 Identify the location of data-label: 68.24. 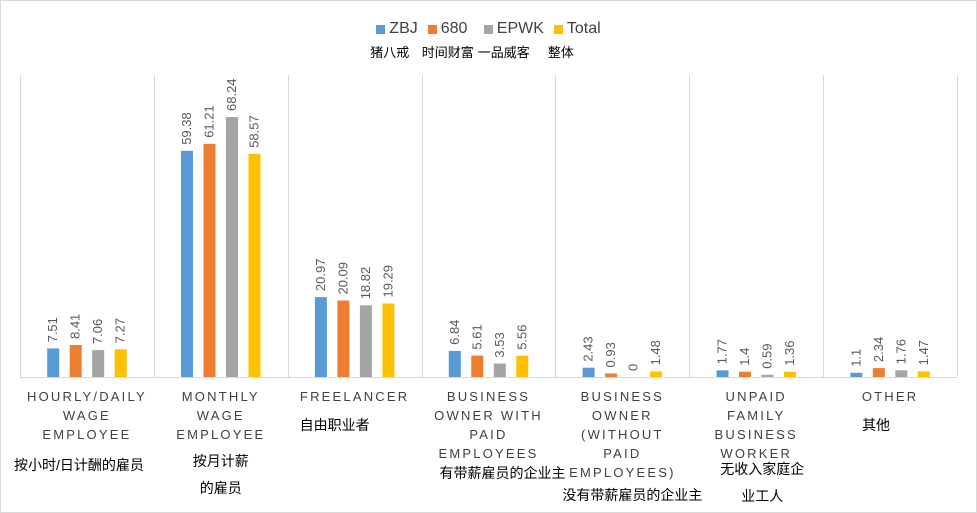
(231, 94).